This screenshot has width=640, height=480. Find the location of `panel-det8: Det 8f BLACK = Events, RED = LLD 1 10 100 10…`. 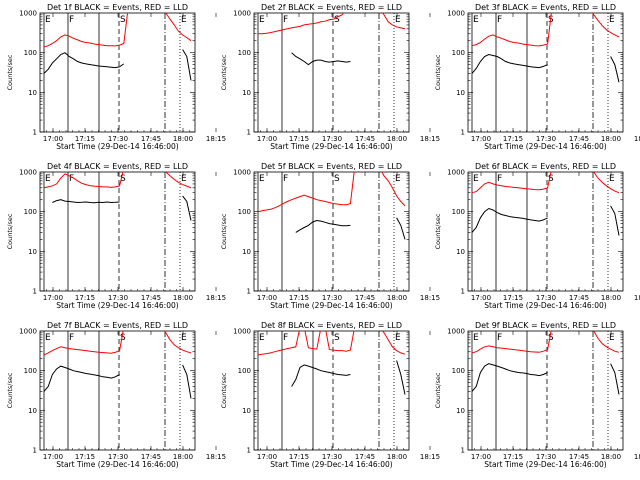

panel-det8: Det 8f BLACK = Events, RED = LLD 1 10 100 10… is located at coordinates (330, 395).